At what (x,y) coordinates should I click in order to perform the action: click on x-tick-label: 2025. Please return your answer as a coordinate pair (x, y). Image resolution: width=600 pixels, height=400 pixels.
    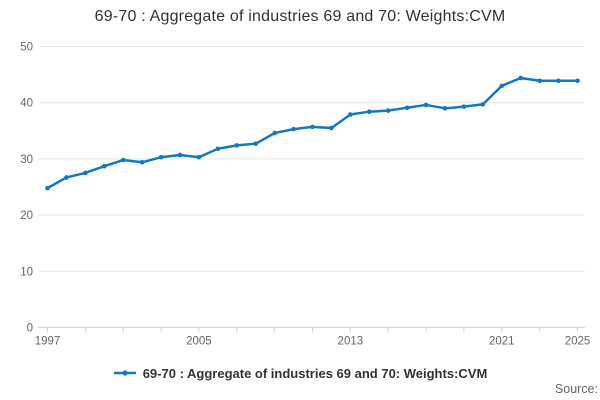
    Looking at the image, I should click on (578, 342).